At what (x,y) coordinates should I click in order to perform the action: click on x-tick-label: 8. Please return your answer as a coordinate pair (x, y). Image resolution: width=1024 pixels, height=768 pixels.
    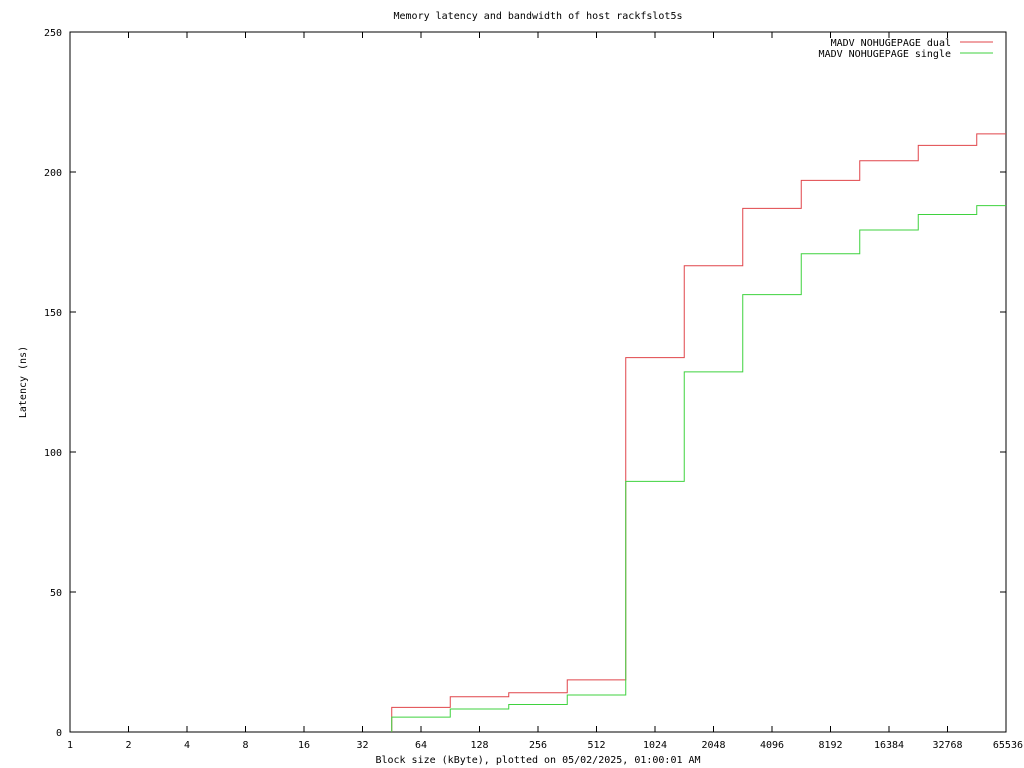
    Looking at the image, I should click on (245, 745).